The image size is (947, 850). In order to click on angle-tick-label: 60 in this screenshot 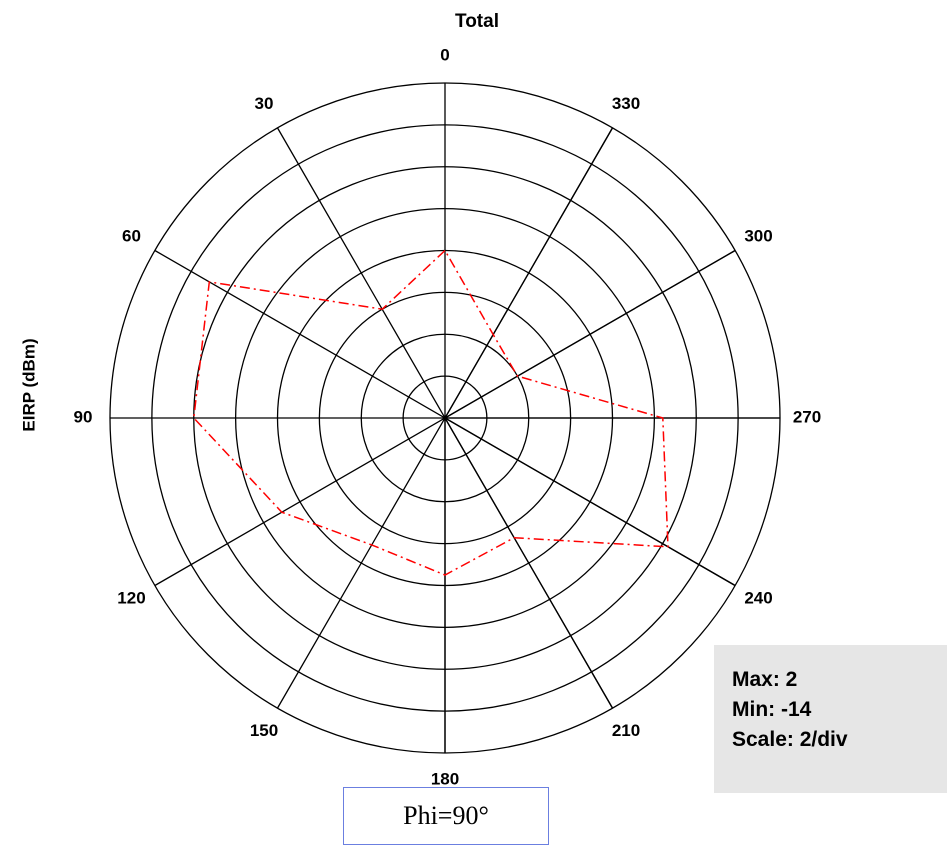, I will do `click(131, 235)`.